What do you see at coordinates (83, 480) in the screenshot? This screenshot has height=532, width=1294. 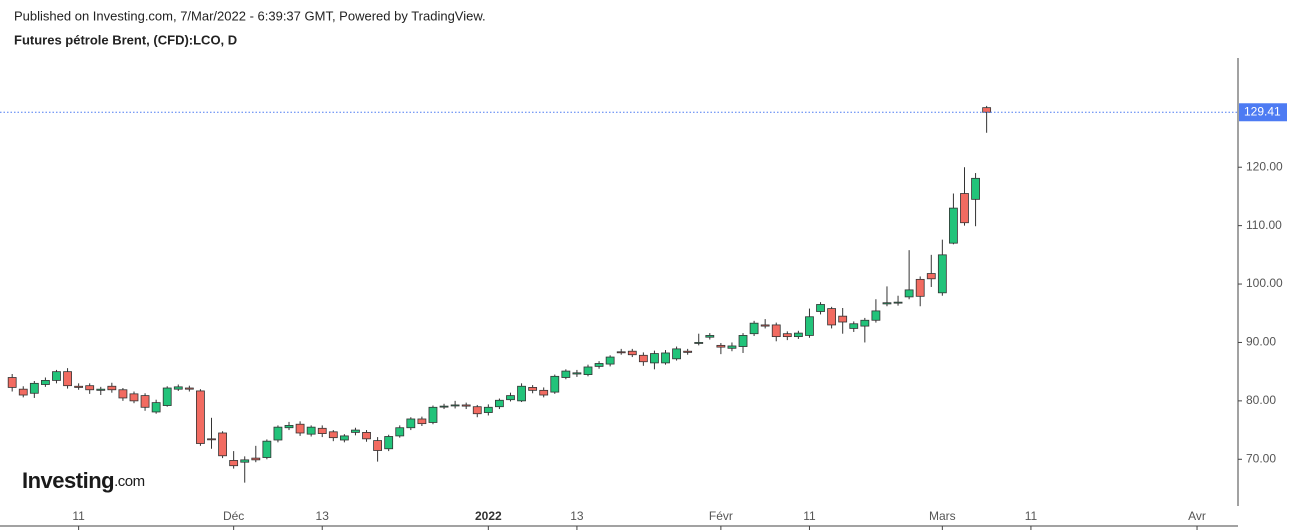 I see `logo: Investing.com` at bounding box center [83, 480].